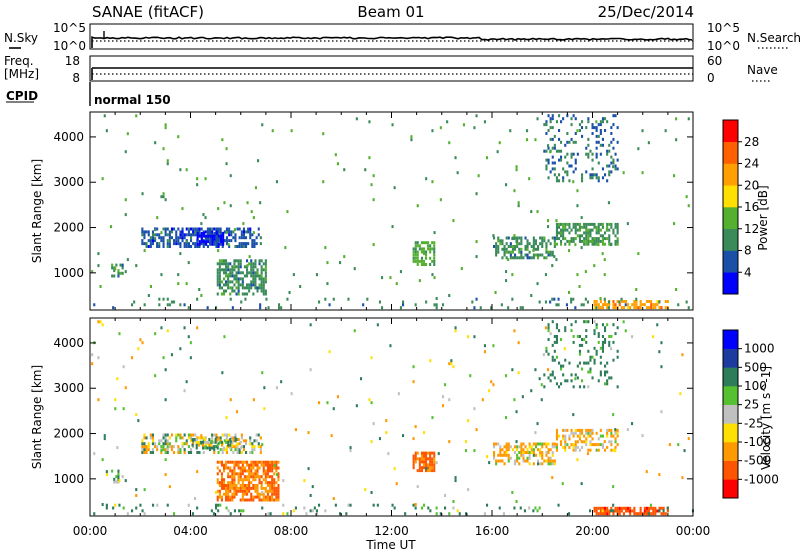 The height and width of the screenshot is (554, 800). What do you see at coordinates (730, 377) in the screenshot?
I see `colorbar-segment` at bounding box center [730, 377].